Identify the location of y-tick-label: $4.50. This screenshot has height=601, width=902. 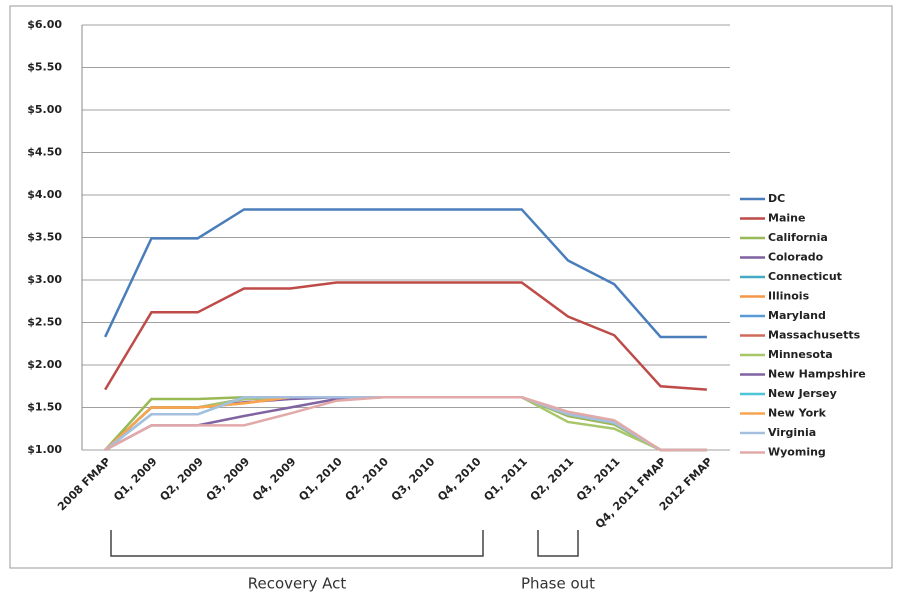
(44, 152).